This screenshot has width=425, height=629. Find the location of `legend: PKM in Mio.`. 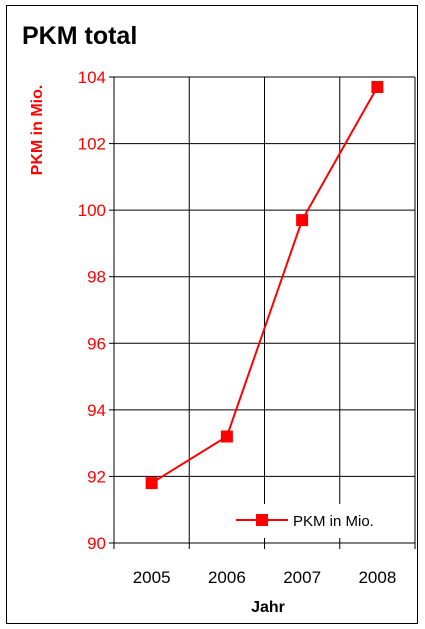

legend: PKM in Mio. is located at coordinates (319, 521).